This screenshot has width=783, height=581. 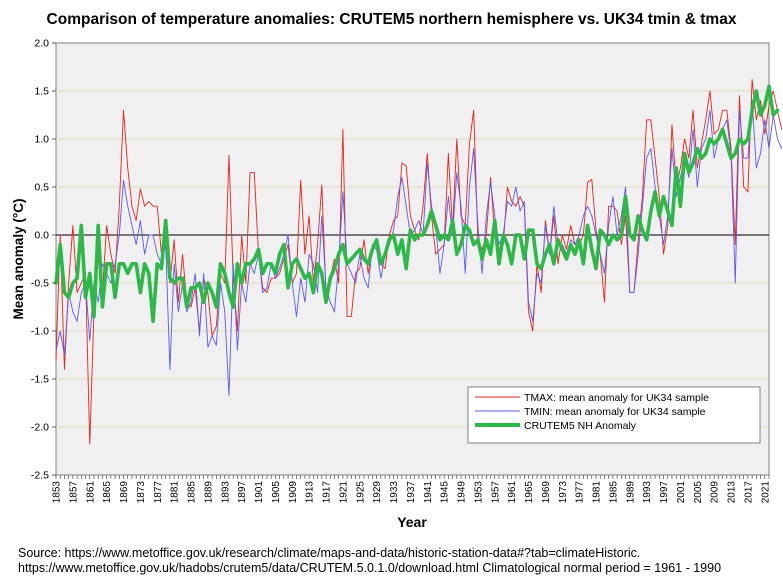 I want to click on x-tick-label: 1989, so click(x=630, y=492).